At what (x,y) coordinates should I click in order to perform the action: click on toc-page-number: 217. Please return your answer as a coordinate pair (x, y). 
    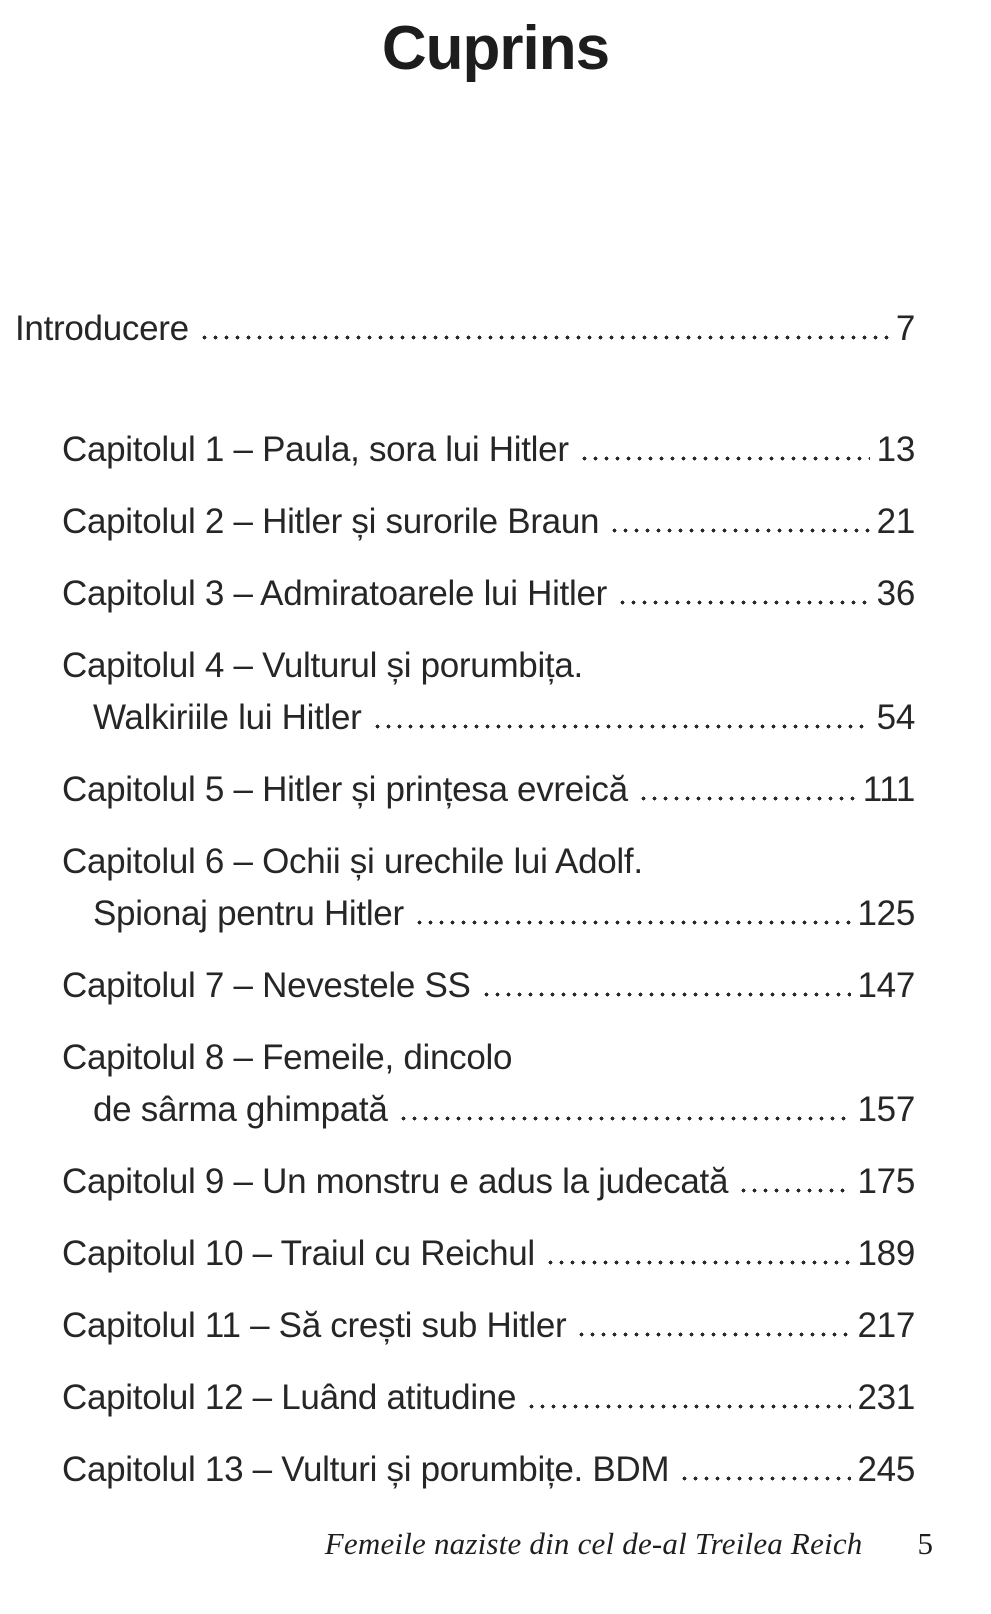
    Looking at the image, I should click on (886, 1325).